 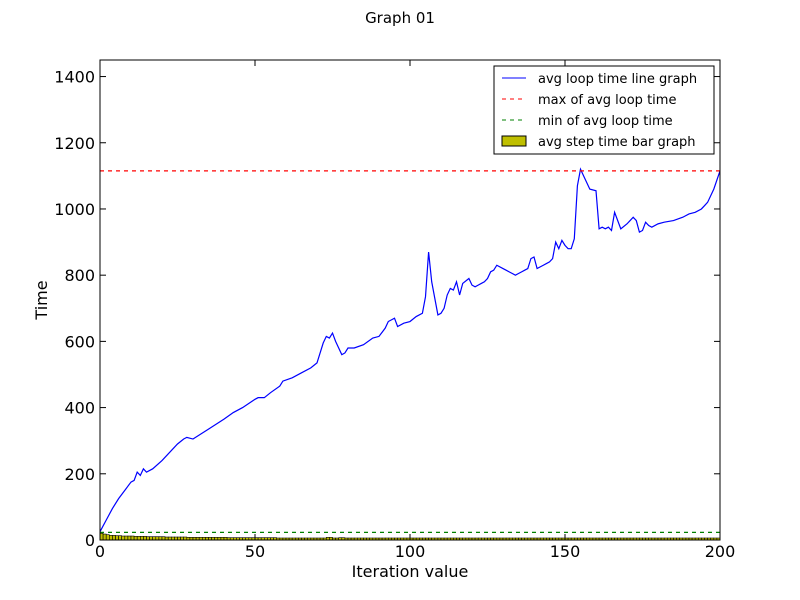 What do you see at coordinates (514, 141) in the screenshot?
I see `legend-swatch-bar` at bounding box center [514, 141].